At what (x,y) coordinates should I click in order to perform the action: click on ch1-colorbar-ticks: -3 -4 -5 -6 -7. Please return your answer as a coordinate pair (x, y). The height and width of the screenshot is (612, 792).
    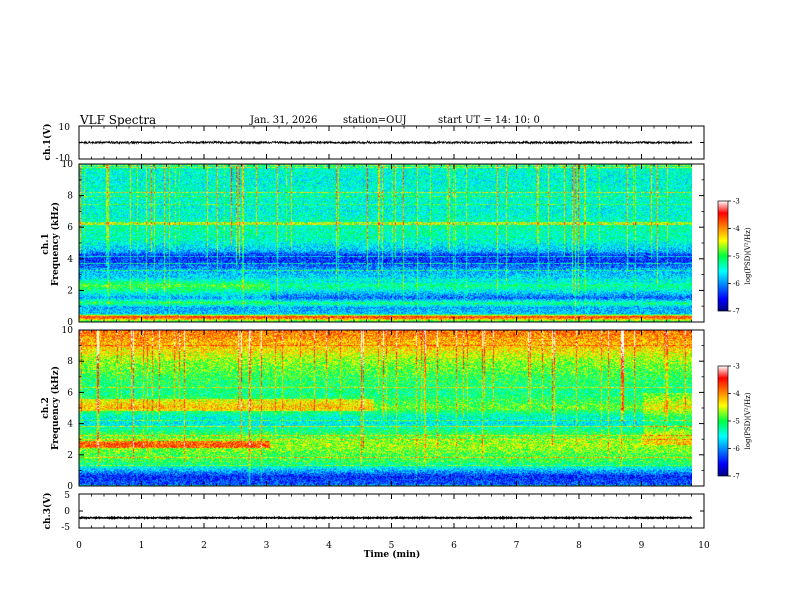
    Looking at the image, I should click on (734, 257).